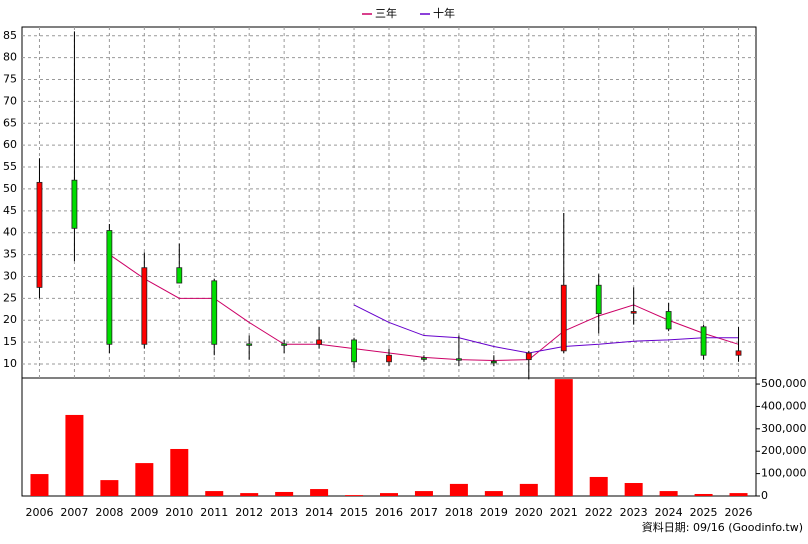 Image resolution: width=808 pixels, height=544 pixels. Describe the element at coordinates (546, 329) in the screenshot. I see `ma-line` at that location.